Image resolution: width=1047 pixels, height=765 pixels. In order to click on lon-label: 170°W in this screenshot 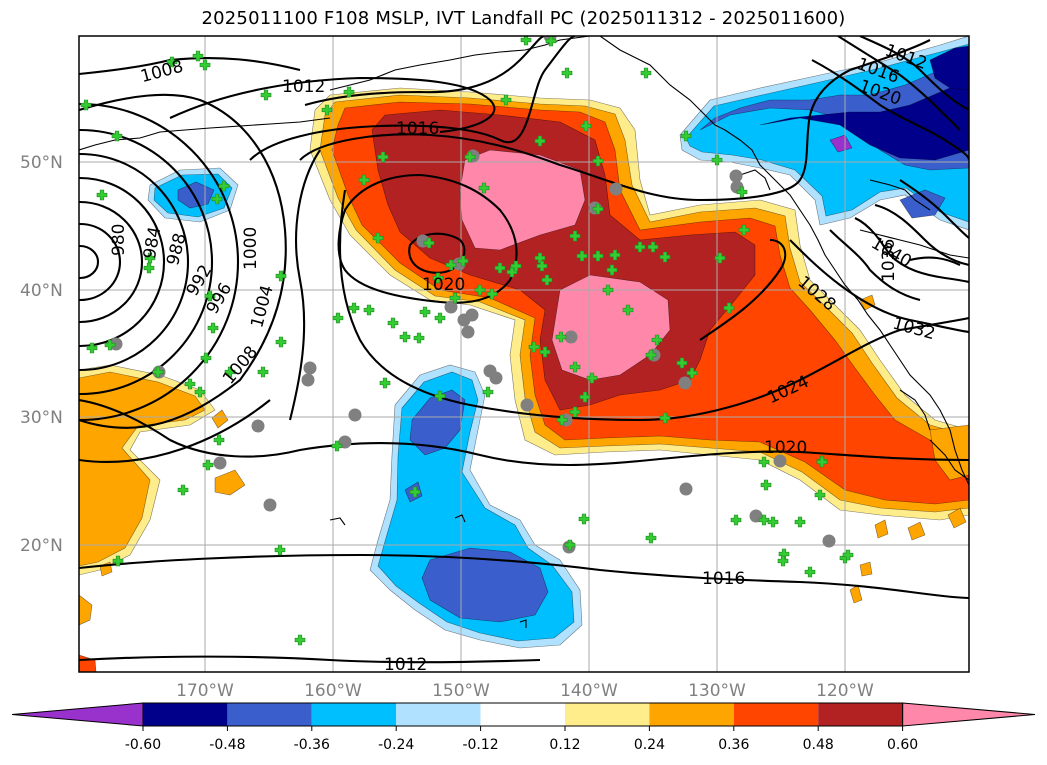, I will do `click(205, 691)`.